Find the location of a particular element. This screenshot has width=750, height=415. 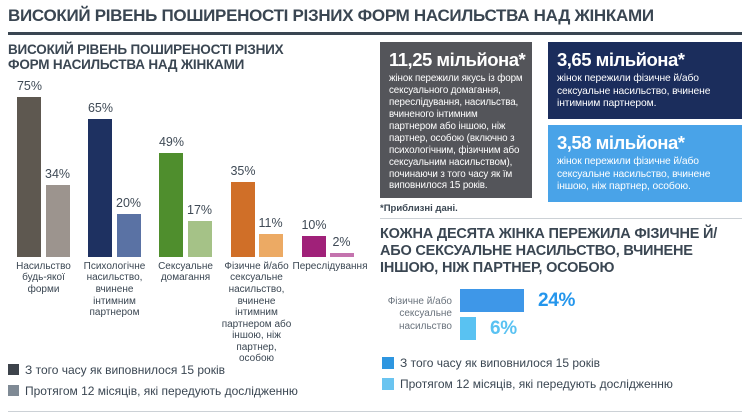

bar-value-label: 10% is located at coordinates (314, 224).